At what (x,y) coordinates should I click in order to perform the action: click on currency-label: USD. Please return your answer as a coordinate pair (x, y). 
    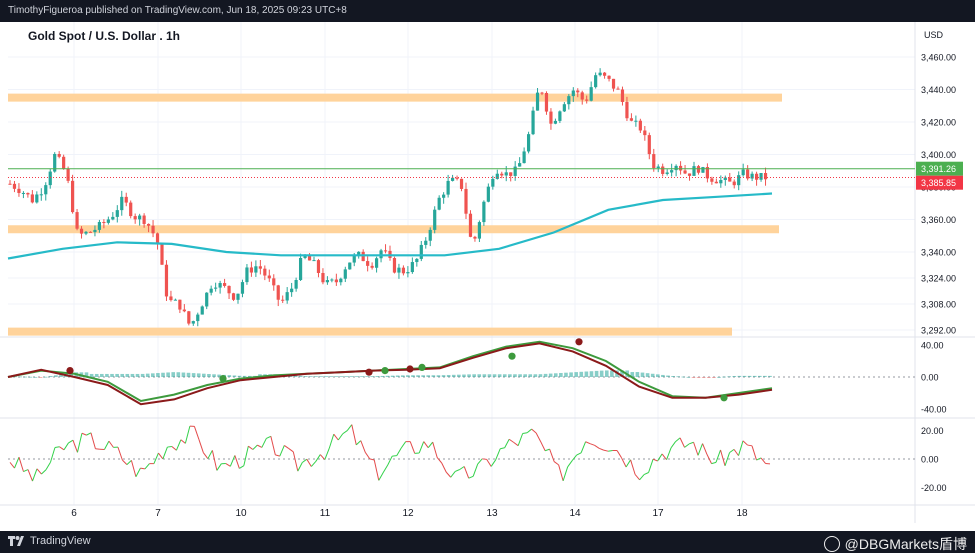
    Looking at the image, I should click on (934, 35).